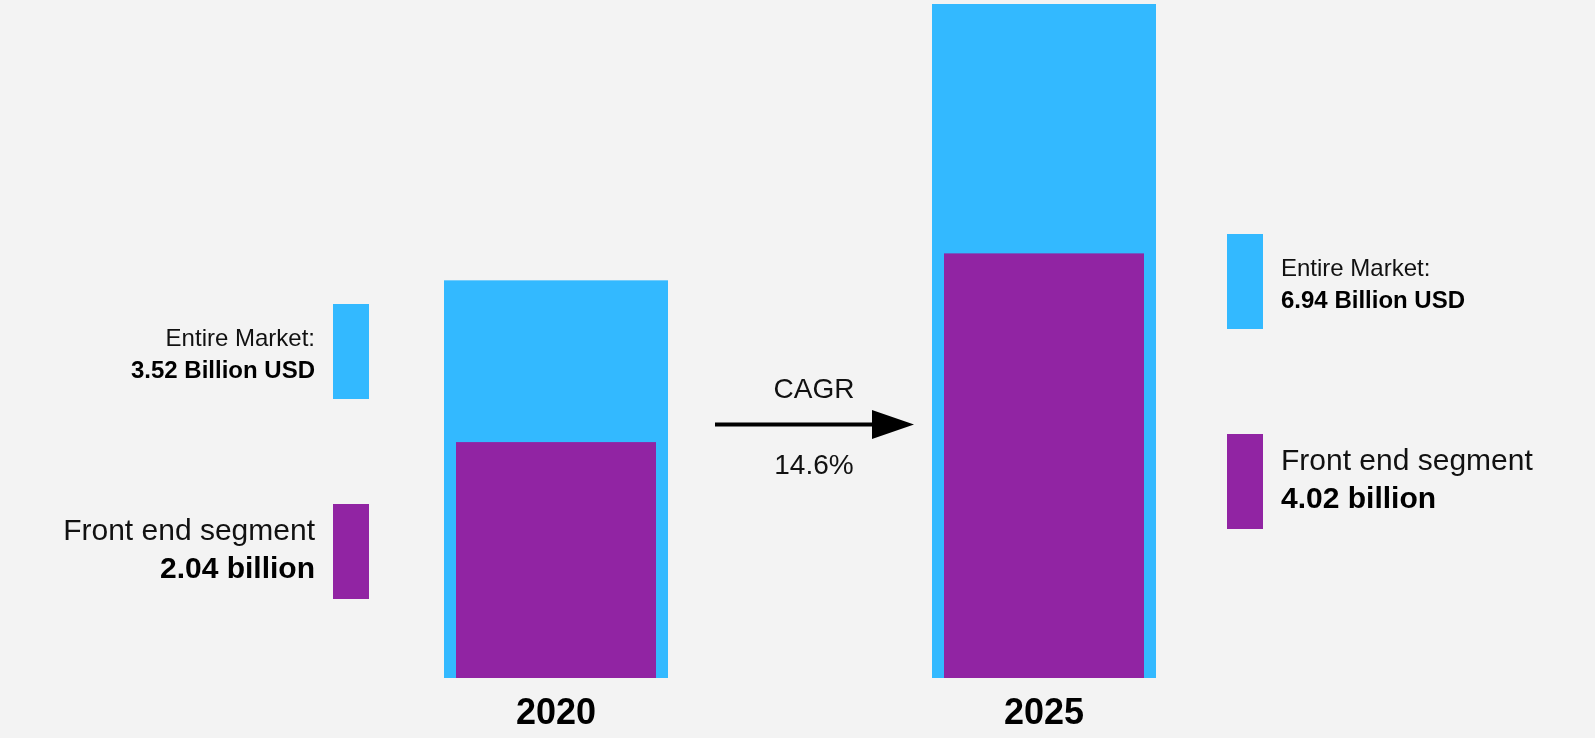  Describe the element at coordinates (237, 567) in the screenshot. I see `annotation: 2.04 billion` at that location.